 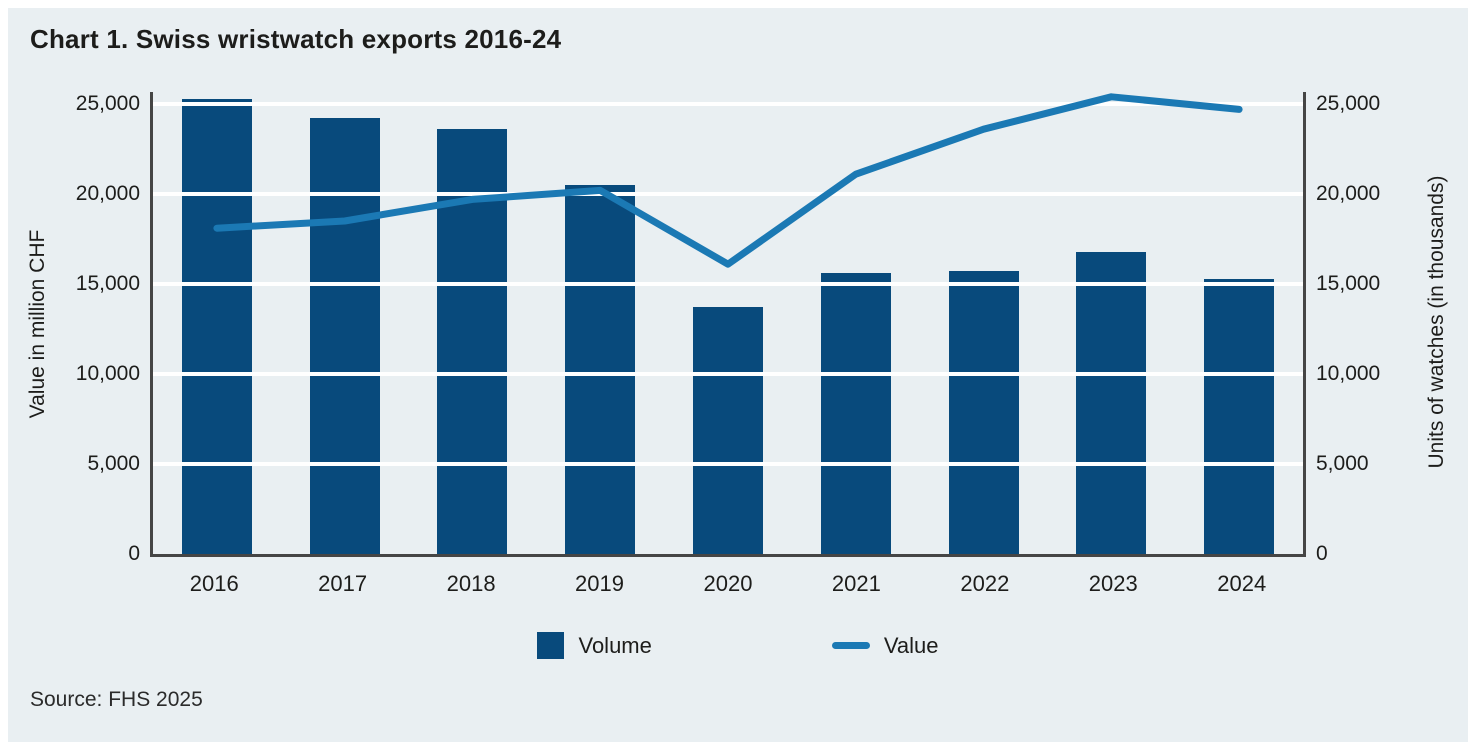 What do you see at coordinates (599, 583) in the screenshot?
I see `x-tick-label-2019: 2019` at bounding box center [599, 583].